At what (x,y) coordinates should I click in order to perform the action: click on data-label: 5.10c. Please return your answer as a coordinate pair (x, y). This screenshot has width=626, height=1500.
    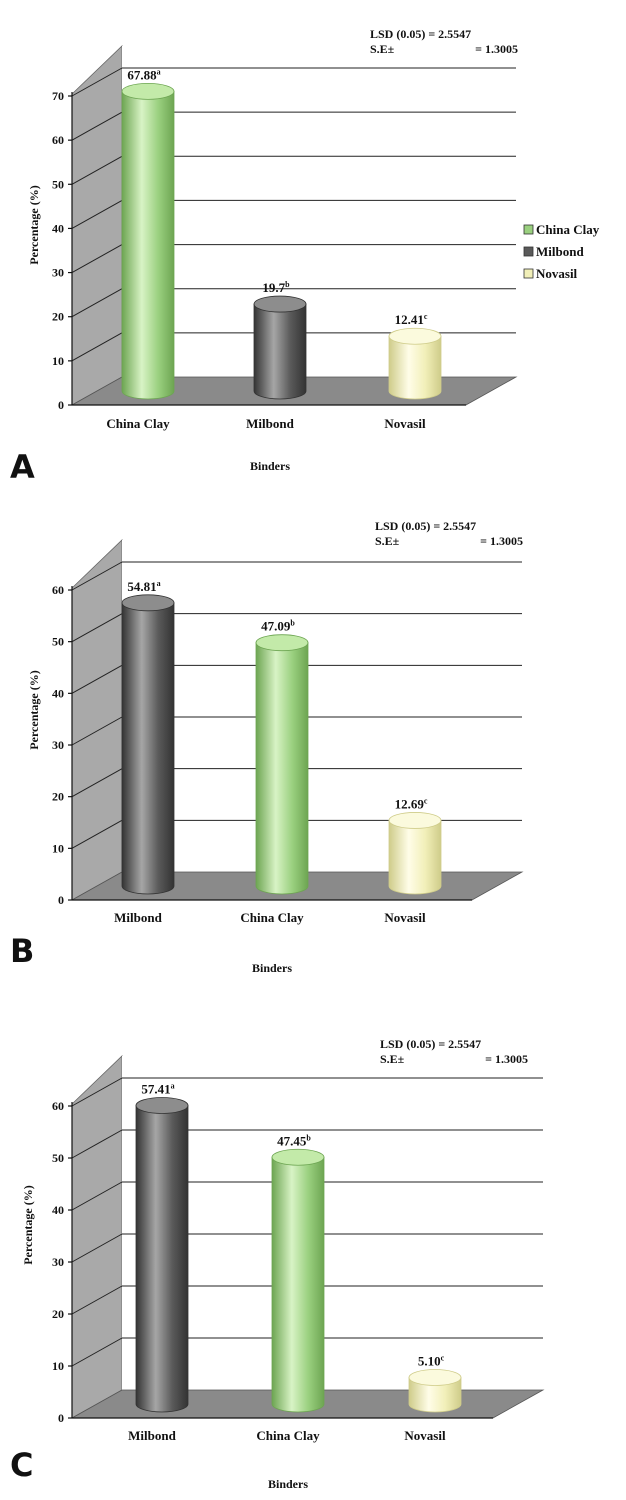
    Looking at the image, I should click on (431, 1360).